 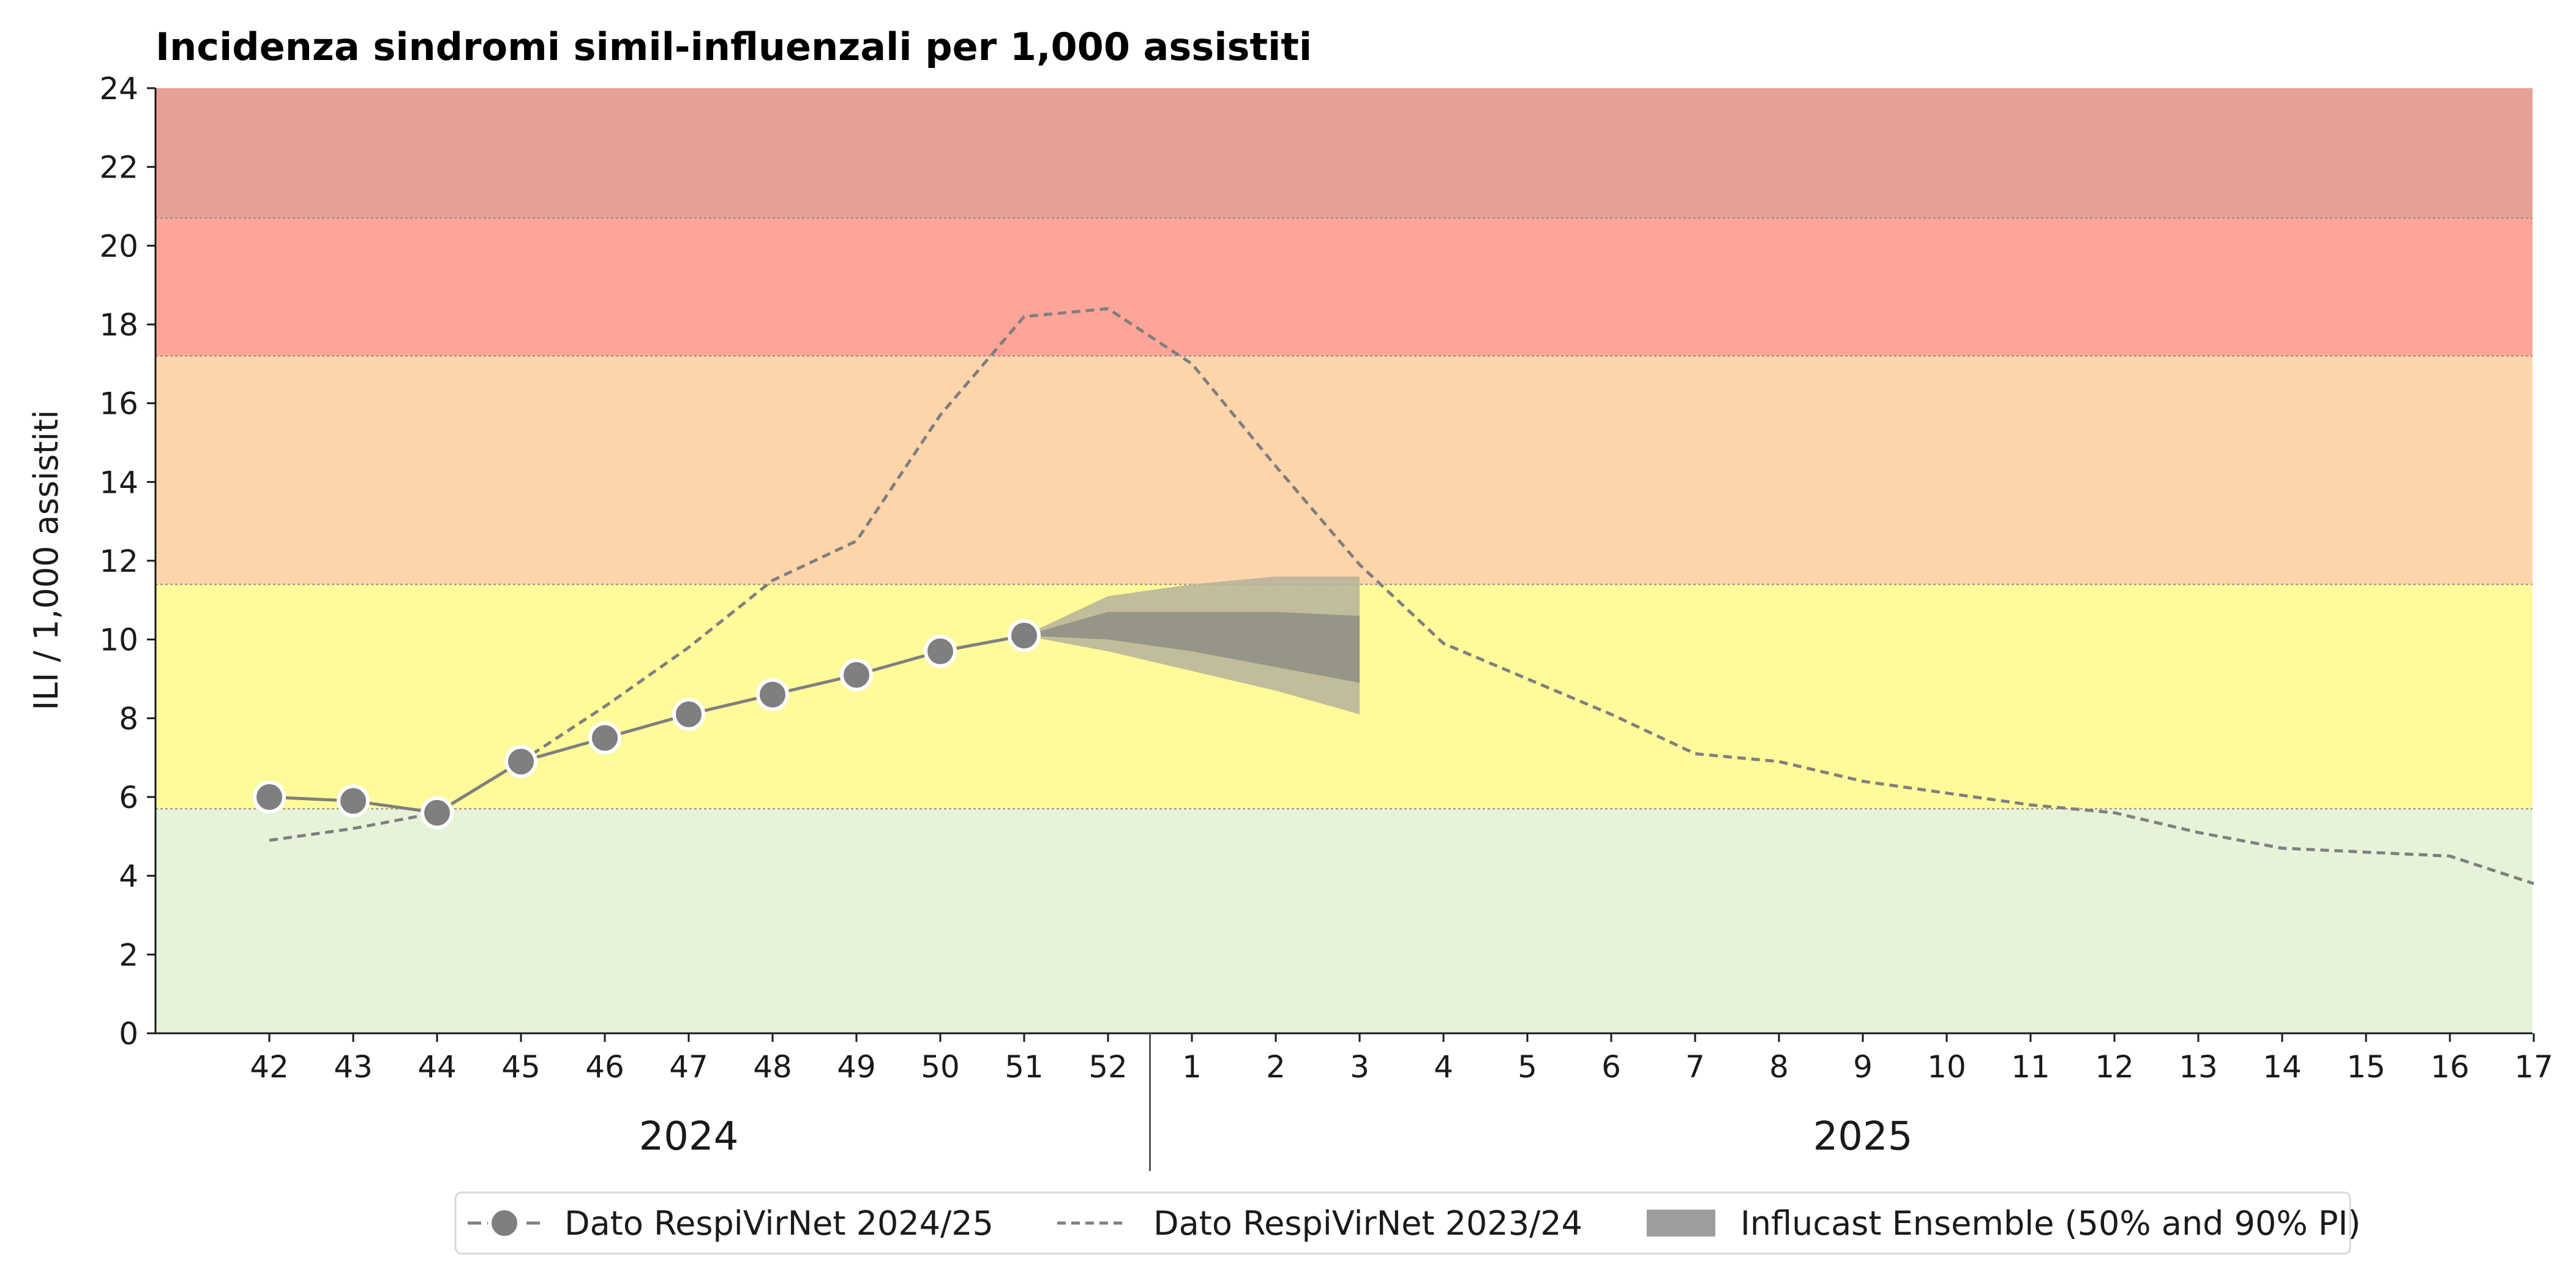 I want to click on y-tick-label: 2, so click(x=128, y=955).